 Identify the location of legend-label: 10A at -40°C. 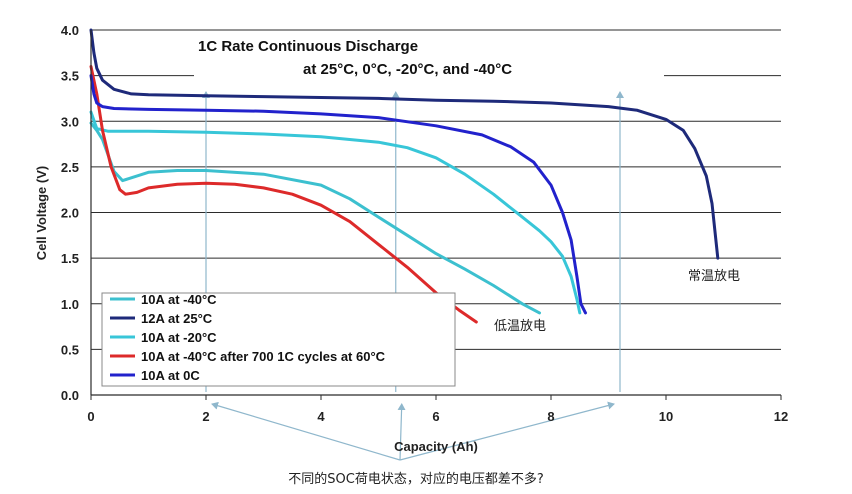
(179, 299).